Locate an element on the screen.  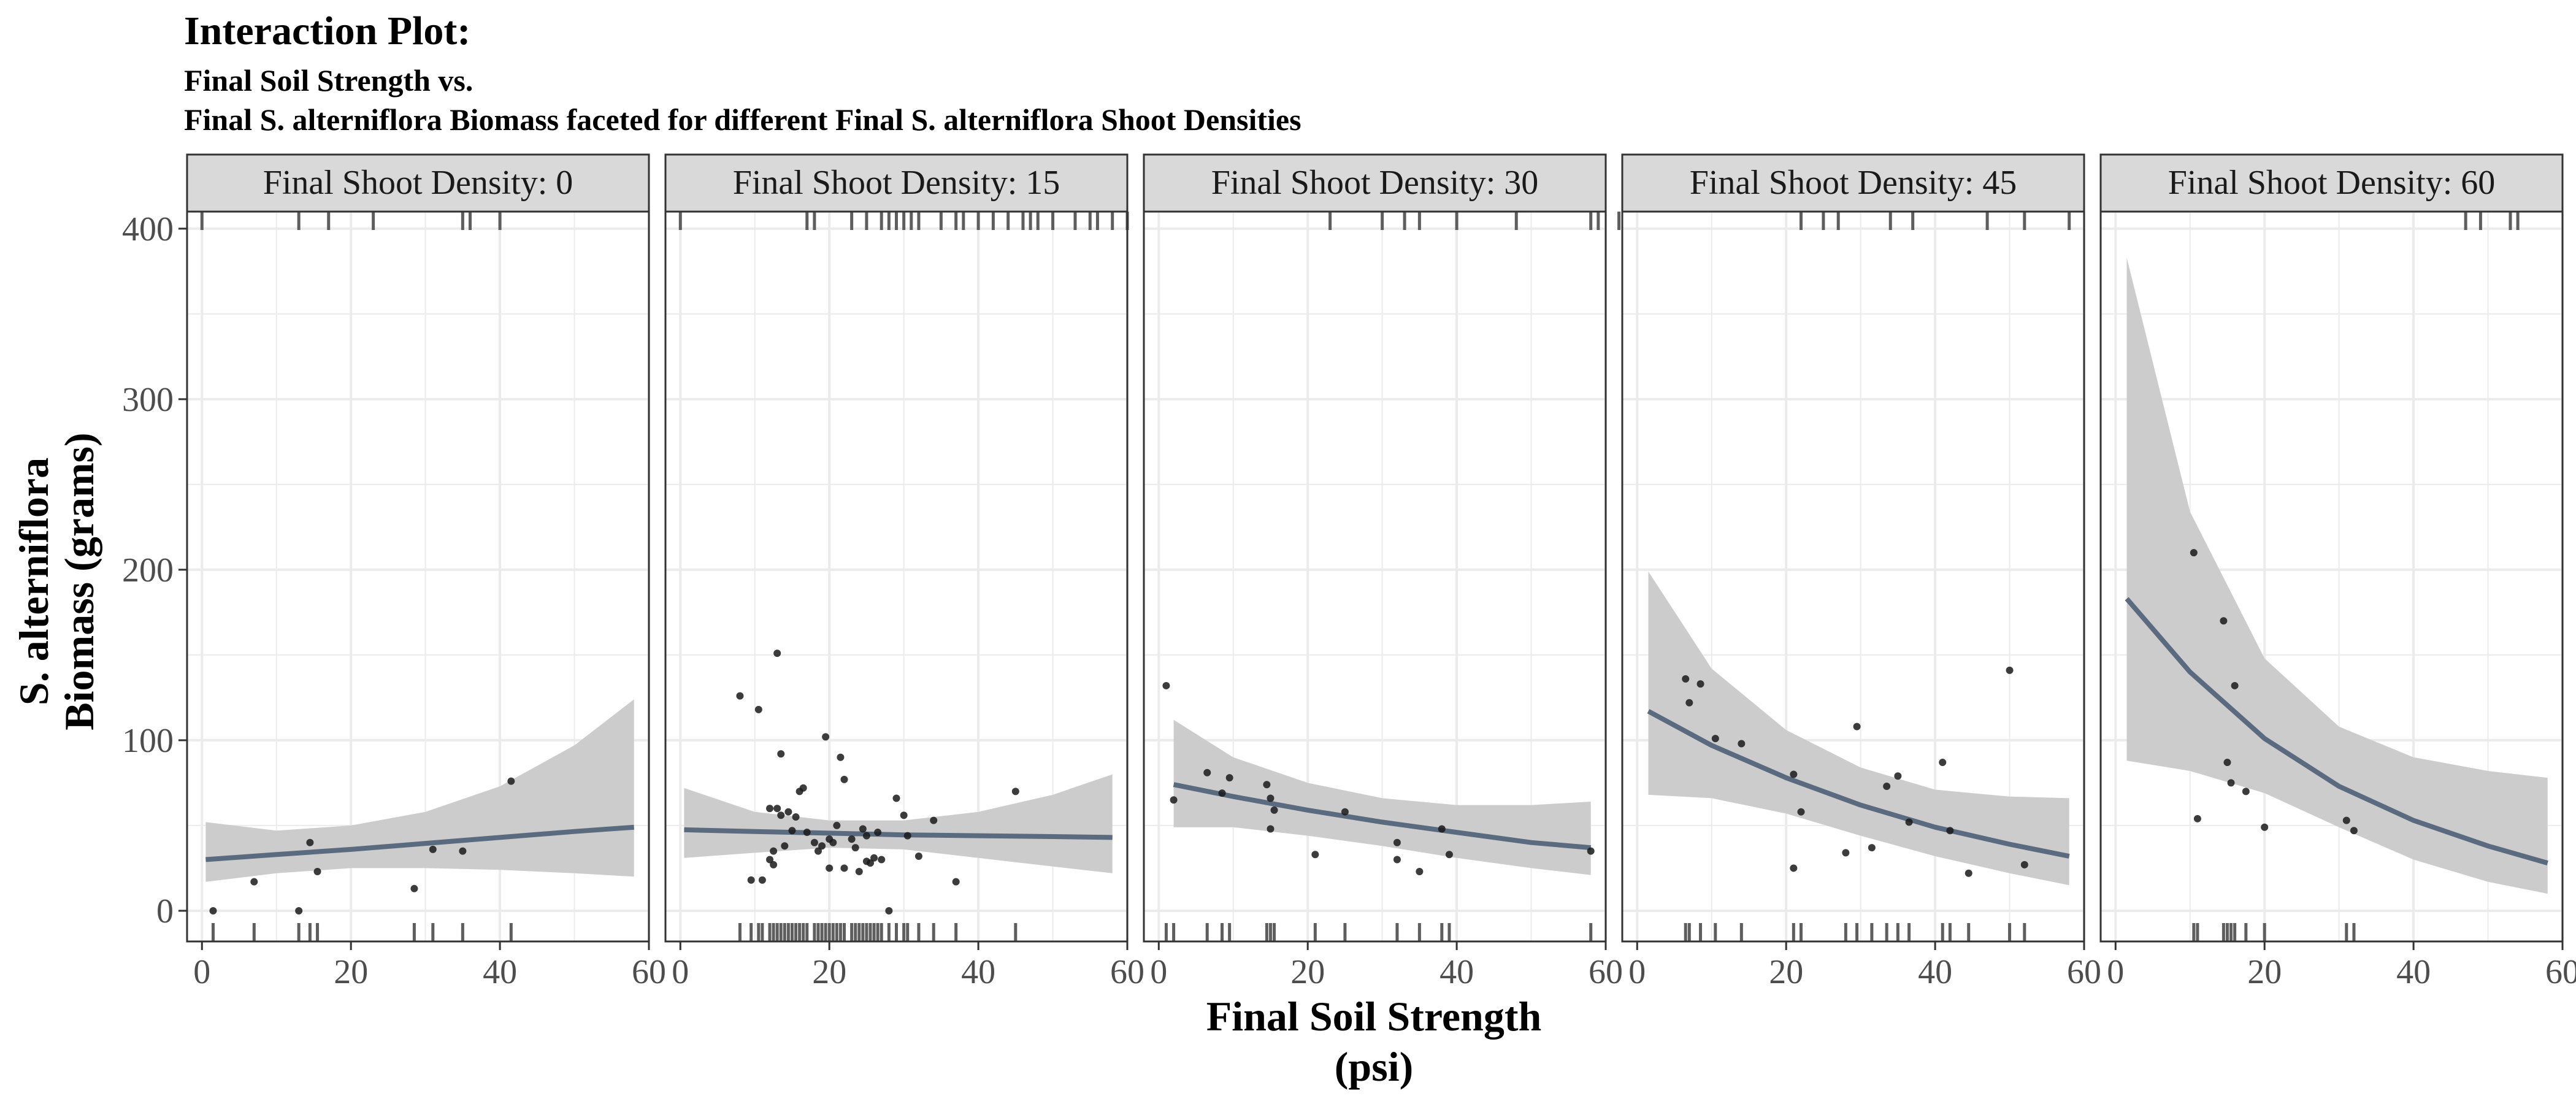
chart-title: Interaction Plot: is located at coordinates (327, 31).